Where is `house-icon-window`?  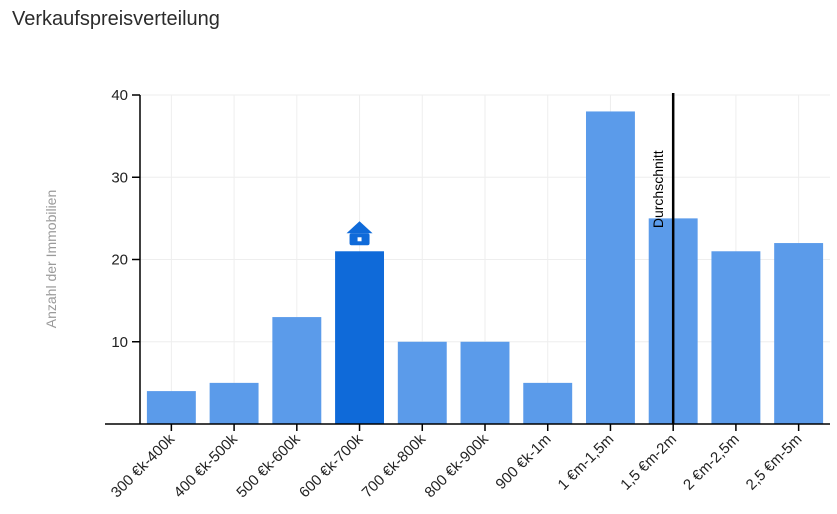
house-icon-window is located at coordinates (359, 239).